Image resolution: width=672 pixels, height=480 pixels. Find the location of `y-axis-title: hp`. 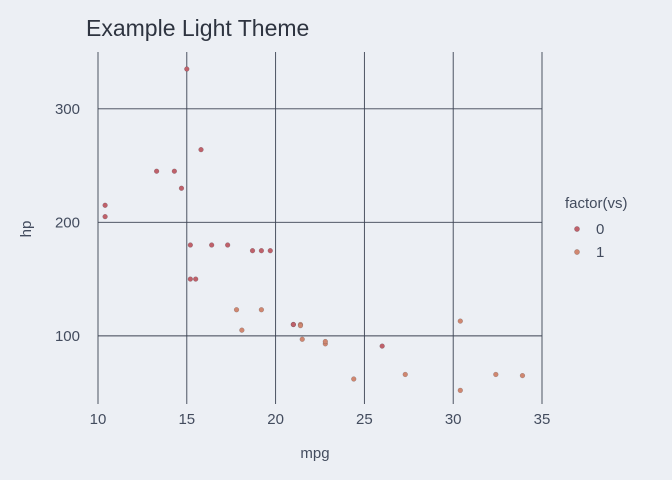

y-axis-title: hp is located at coordinates (26, 229).